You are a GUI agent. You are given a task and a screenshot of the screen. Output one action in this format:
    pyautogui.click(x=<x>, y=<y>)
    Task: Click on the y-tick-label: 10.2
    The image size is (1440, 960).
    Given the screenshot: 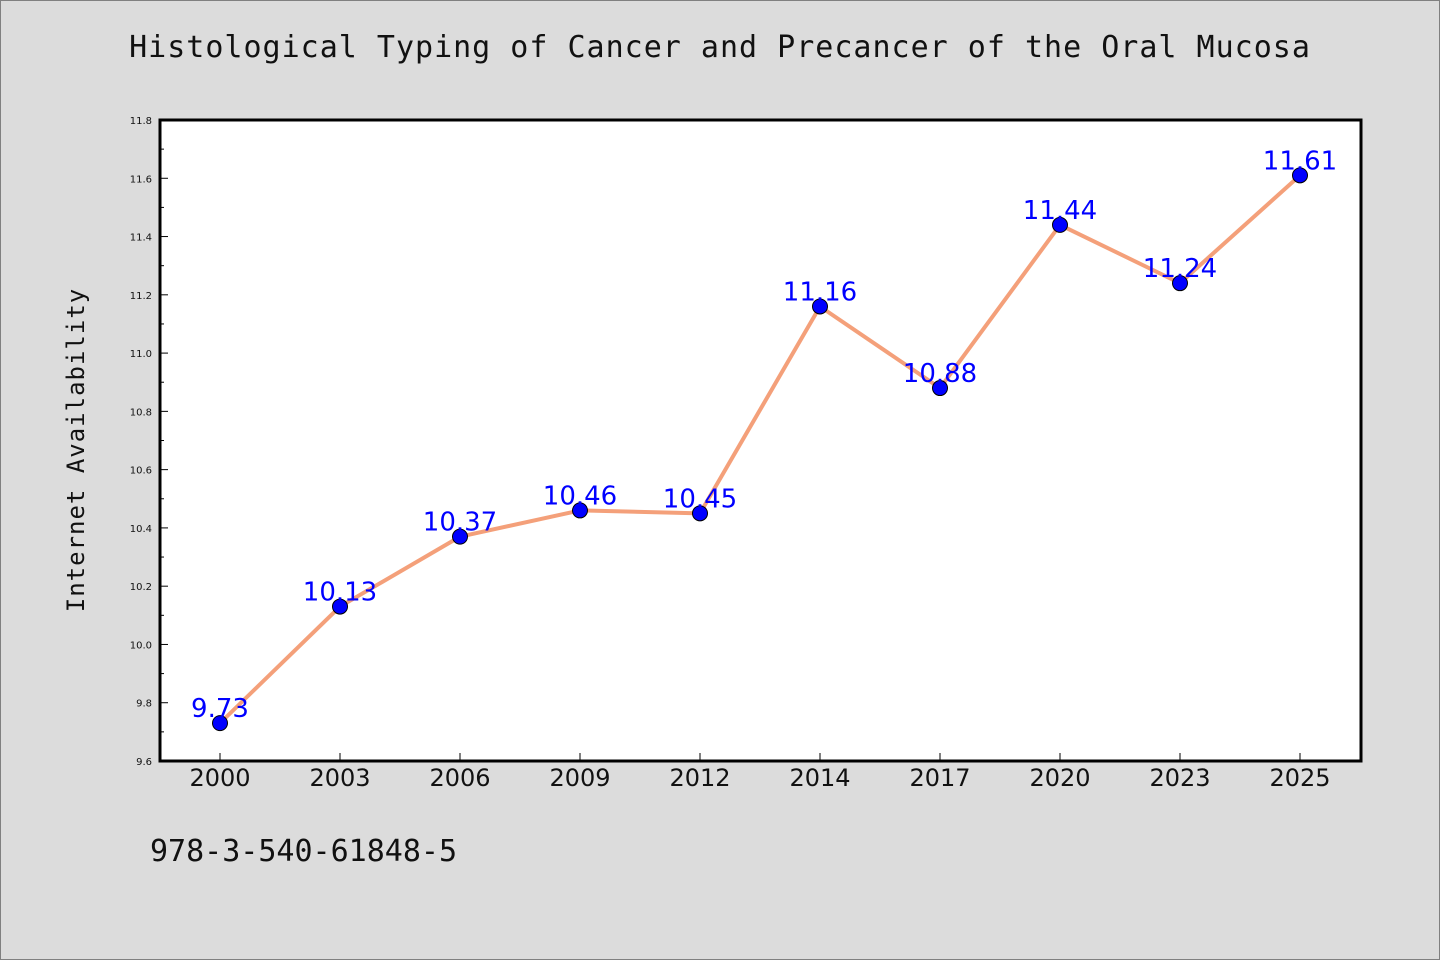 What is the action you would take?
    pyautogui.click(x=141, y=587)
    